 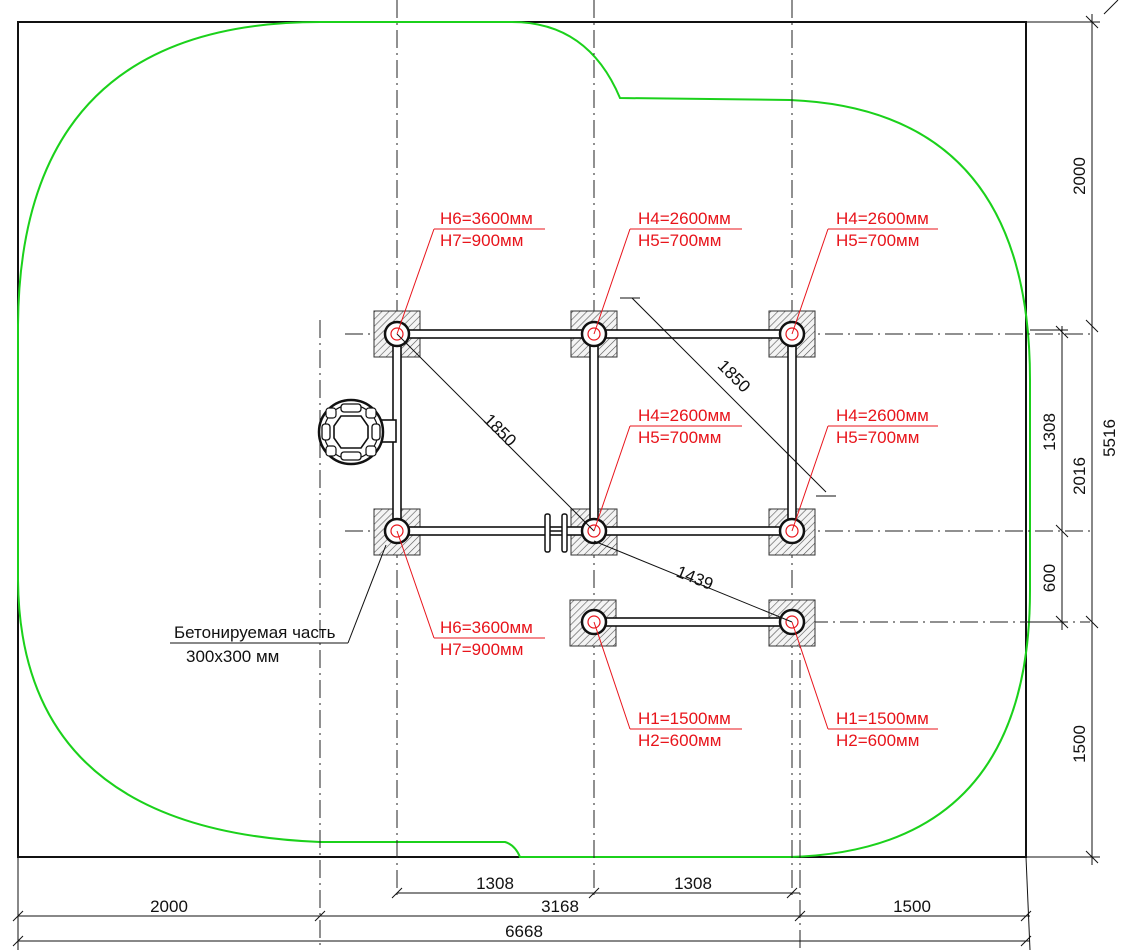 What do you see at coordinates (1049, 432) in the screenshot?
I see `dim-1308-right: 1308` at bounding box center [1049, 432].